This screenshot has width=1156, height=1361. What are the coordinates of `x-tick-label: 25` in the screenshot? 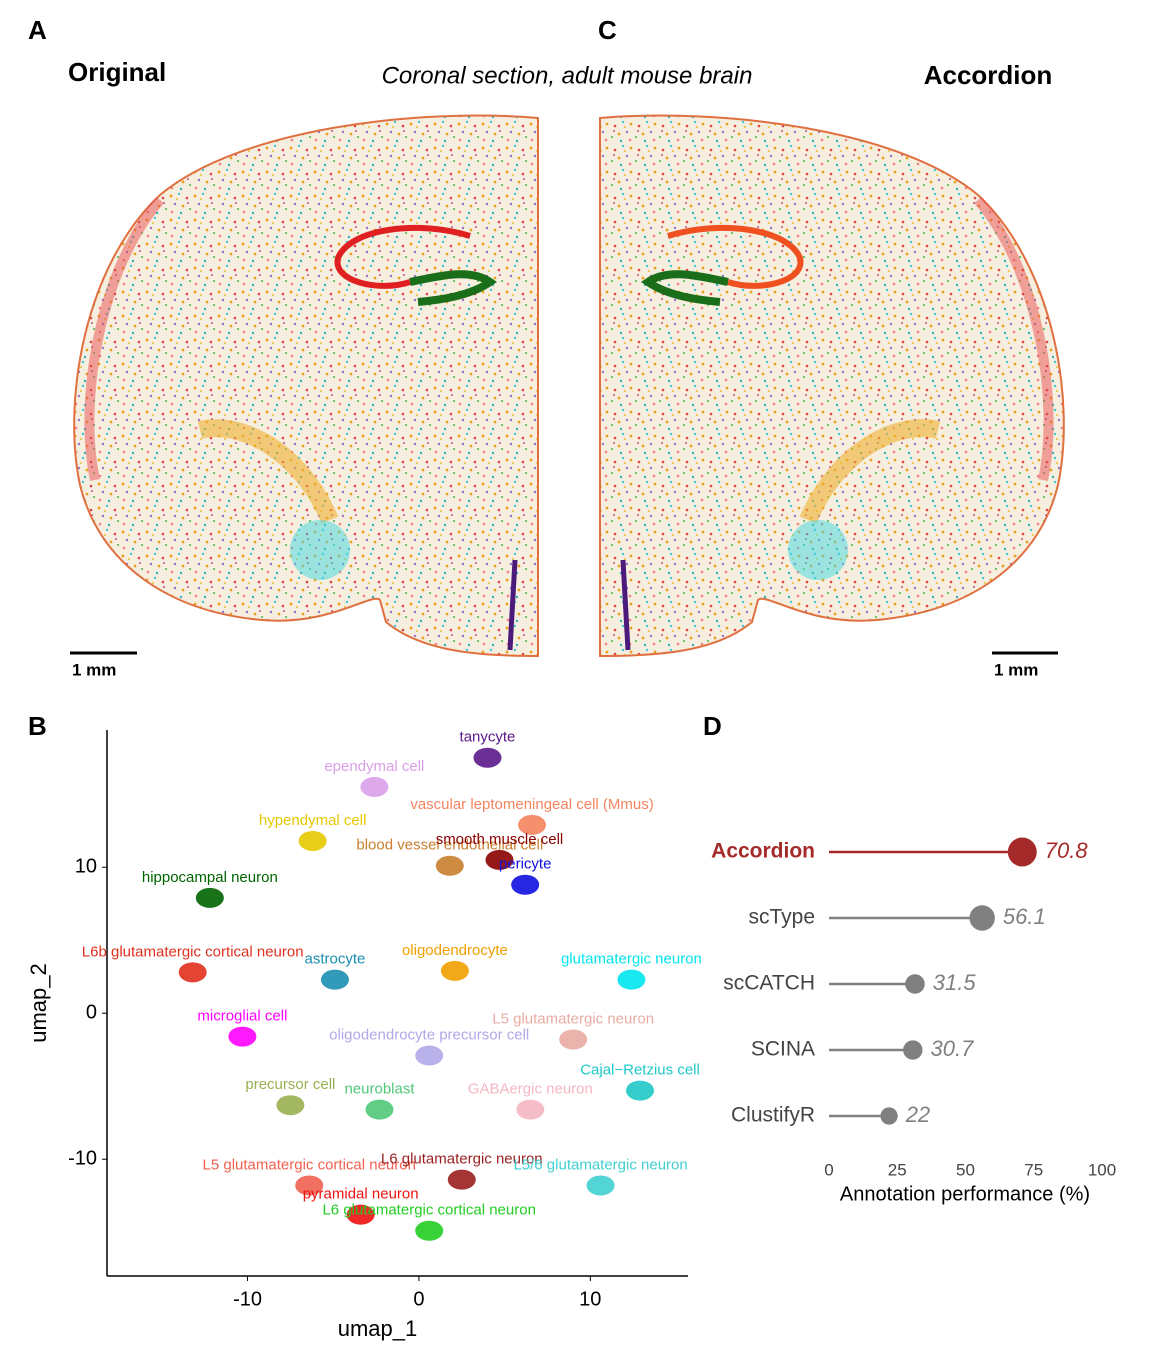 It's located at (897, 1169).